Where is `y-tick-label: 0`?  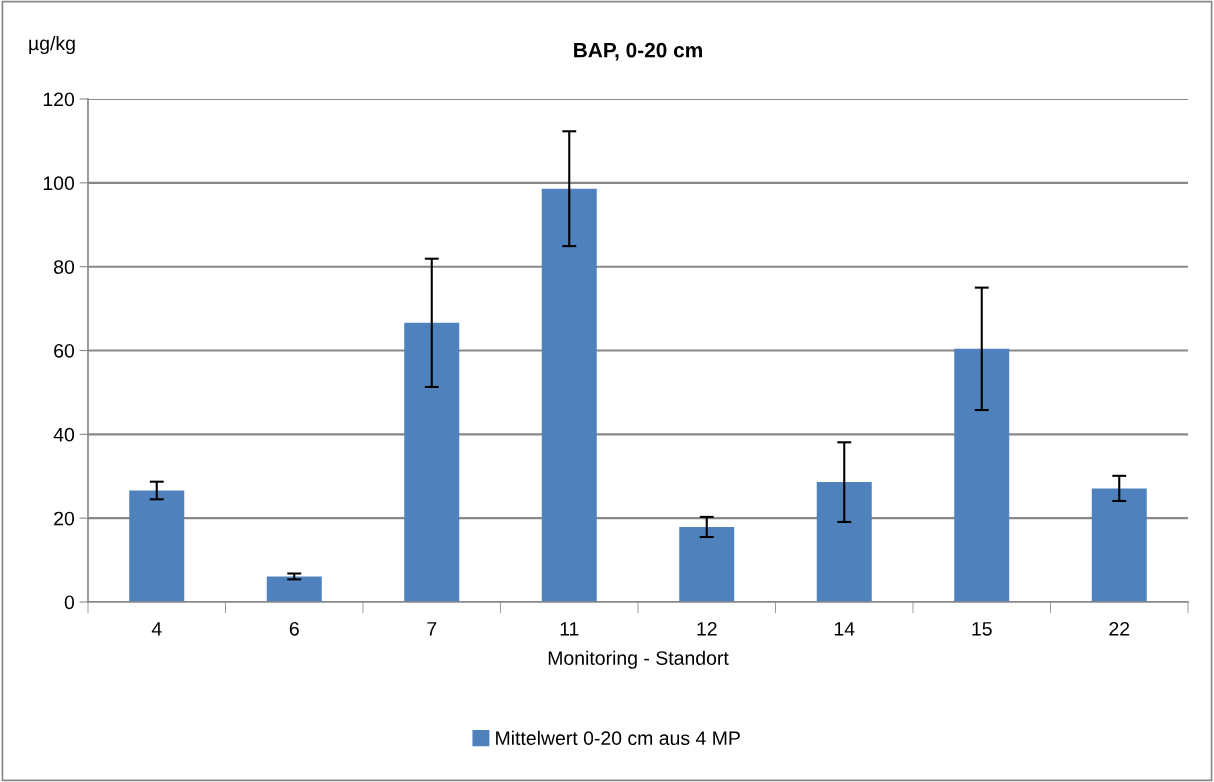
y-tick-label: 0 is located at coordinates (69, 602).